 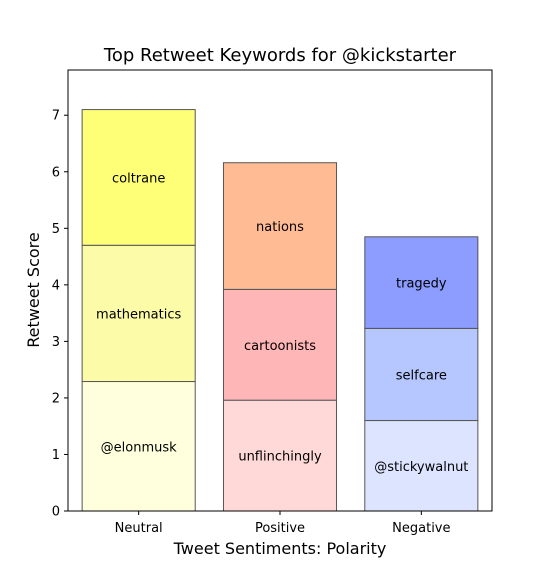 What do you see at coordinates (280, 548) in the screenshot?
I see `x-axis-label: Tweet Sentiments: Polarity` at bounding box center [280, 548].